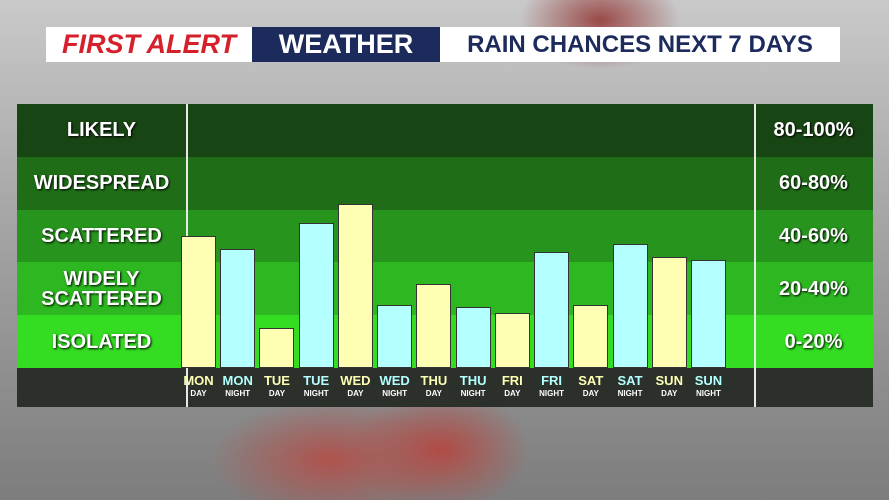 The image size is (889, 500). What do you see at coordinates (813, 235) in the screenshot?
I see `band-range: 40-60%` at bounding box center [813, 235].